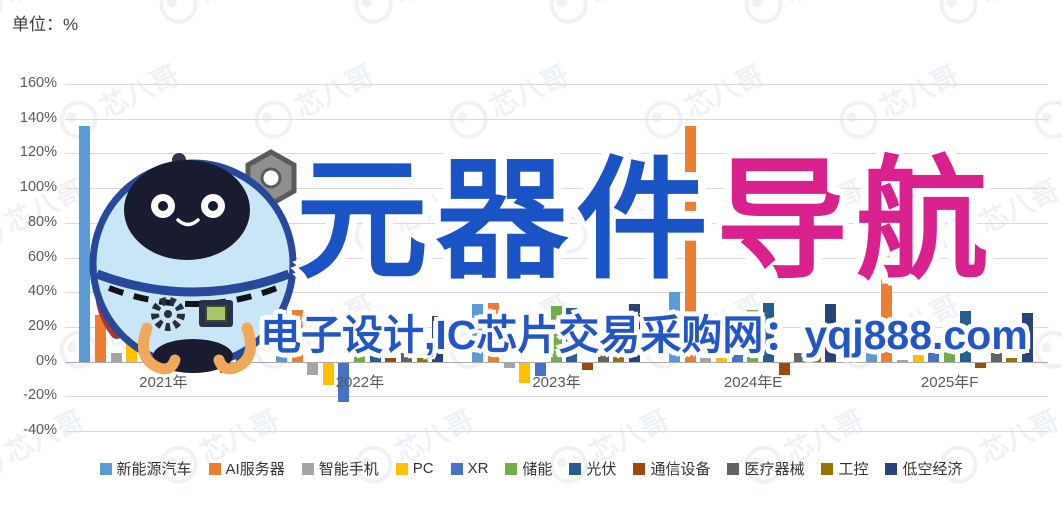 The width and height of the screenshot is (1062, 508). I want to click on legend-item: 智能手机, so click(340, 468).